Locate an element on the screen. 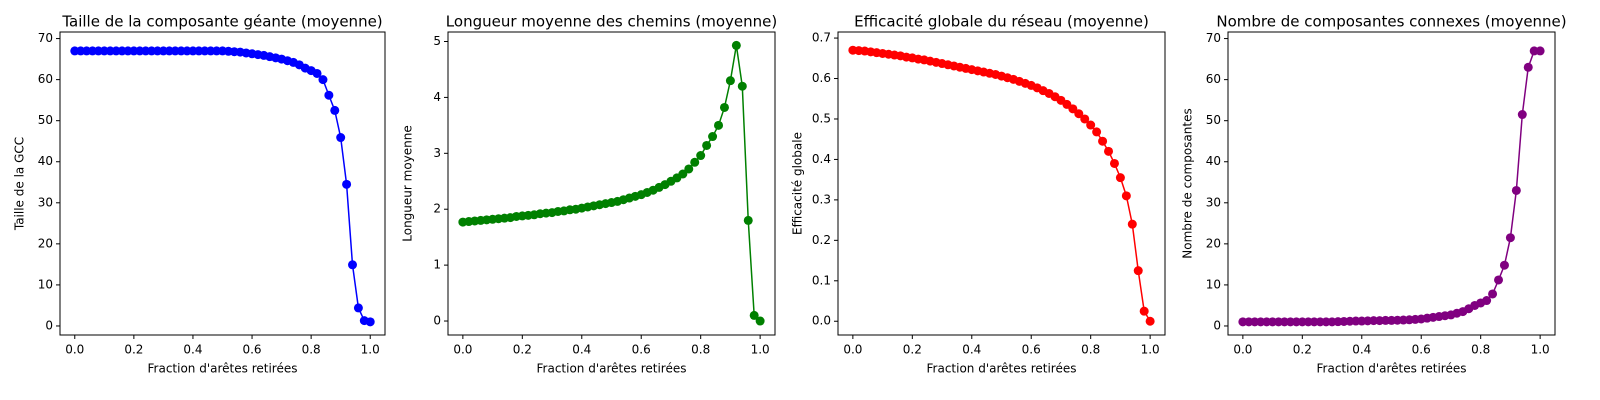 The height and width of the screenshot is (400, 1600). y-axis-label: Nombre de composantes is located at coordinates (1188, 183).